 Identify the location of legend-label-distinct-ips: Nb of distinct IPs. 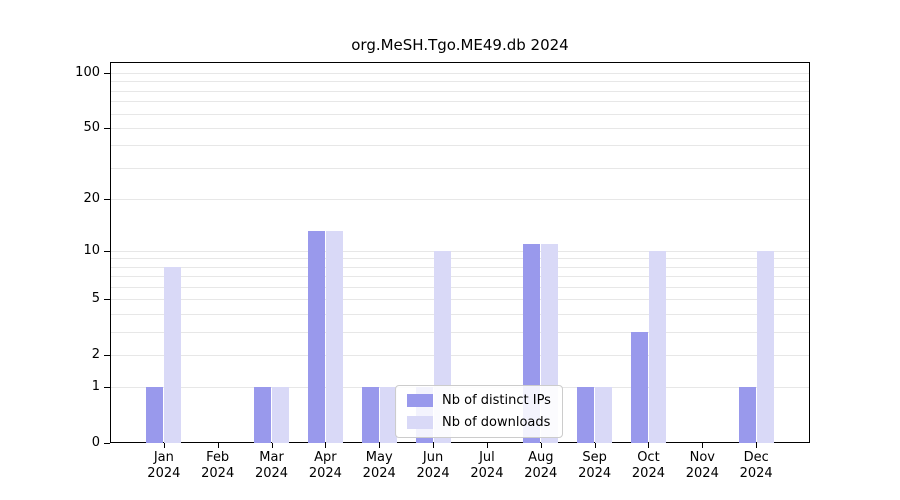
(496, 400).